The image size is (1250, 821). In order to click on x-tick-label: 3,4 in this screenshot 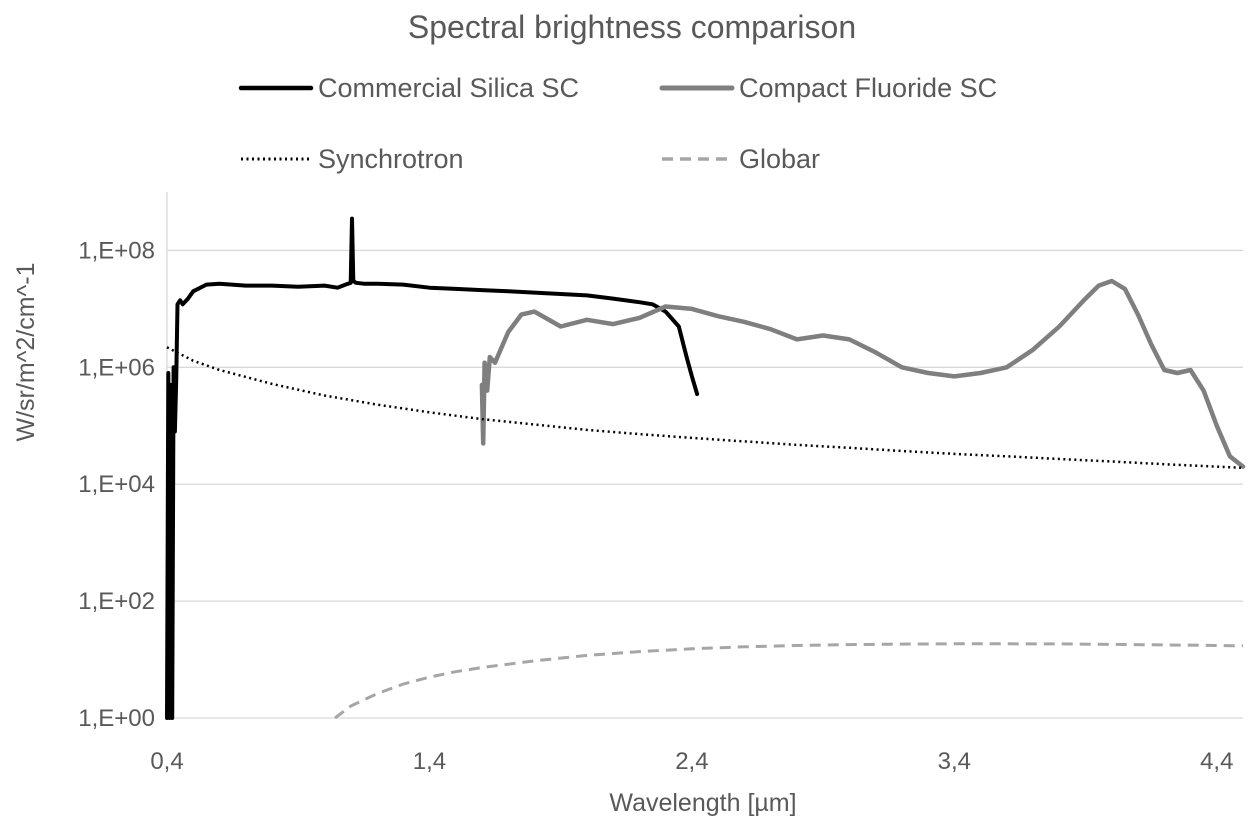, I will do `click(954, 761)`.